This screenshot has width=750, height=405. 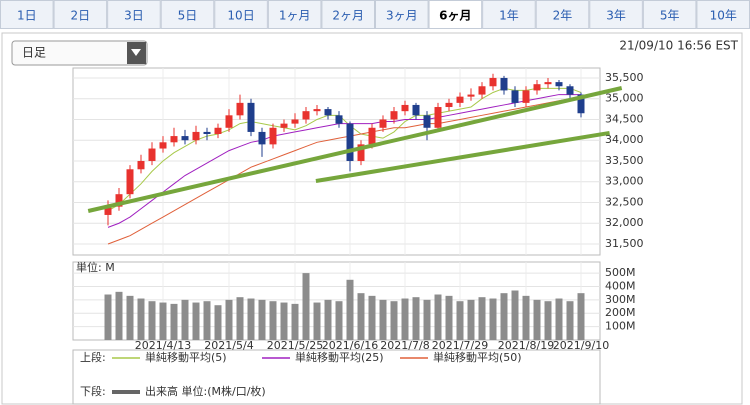 What do you see at coordinates (624, 201) in the screenshot?
I see `y-tick-label: 32,500` at bounding box center [624, 201].